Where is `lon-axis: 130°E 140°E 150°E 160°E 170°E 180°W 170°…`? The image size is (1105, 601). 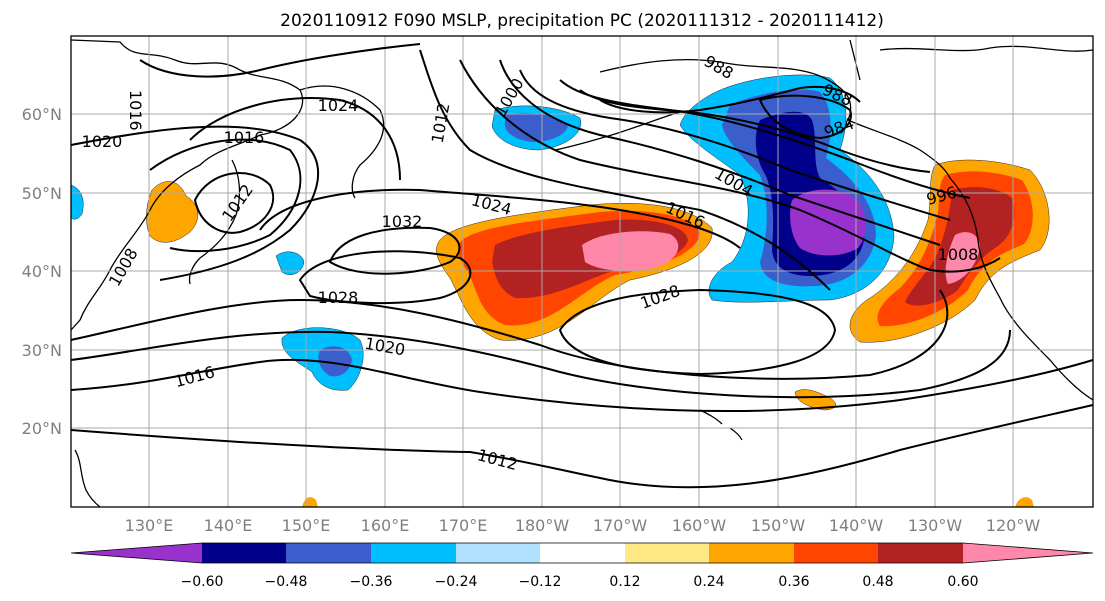
lon-axis: 130°E 140°E 150°E 160°E 170°E 180°W 170°… is located at coordinates (583, 525).